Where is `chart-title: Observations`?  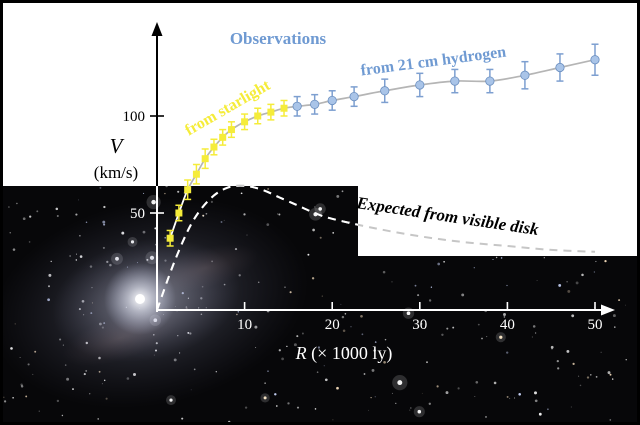 chart-title: Observations is located at coordinates (278, 38).